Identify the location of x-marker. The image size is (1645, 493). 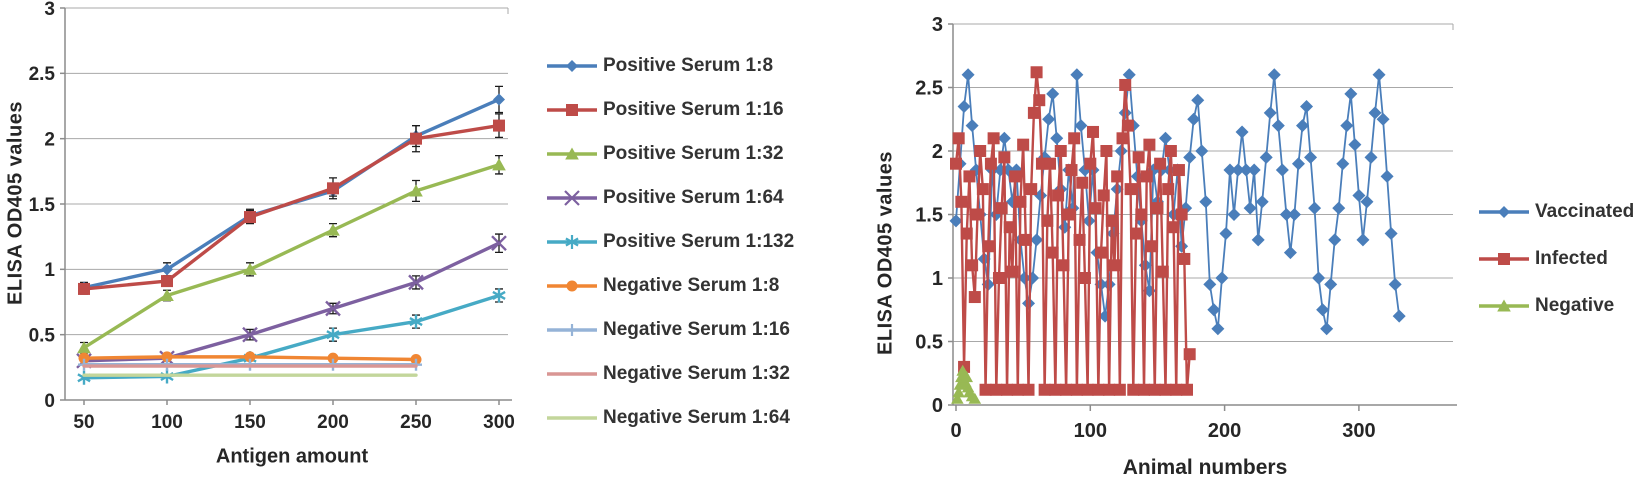
(416, 282).